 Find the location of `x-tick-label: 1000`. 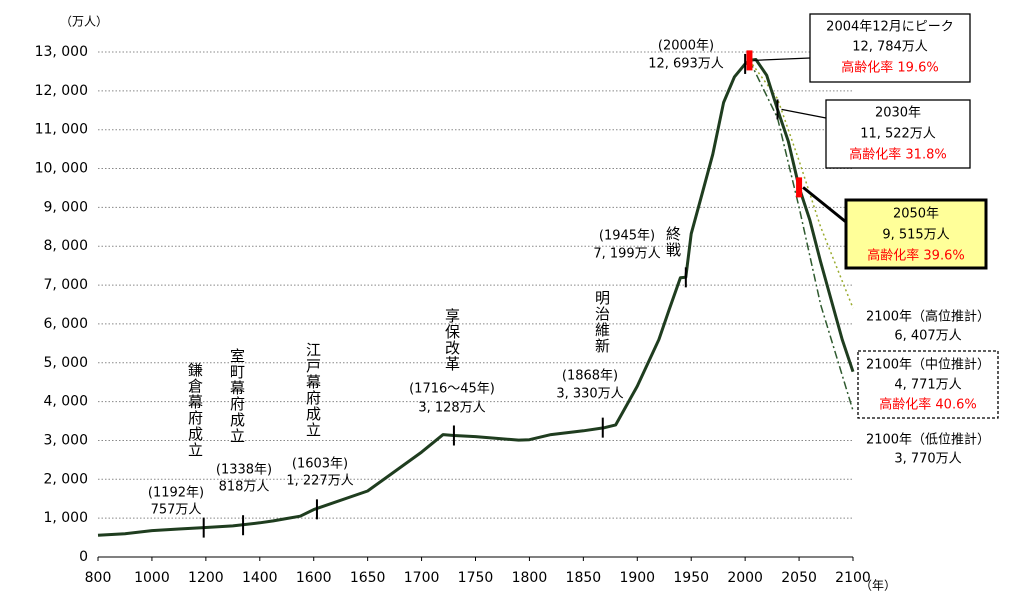

x-tick-label: 1000 is located at coordinates (152, 578).